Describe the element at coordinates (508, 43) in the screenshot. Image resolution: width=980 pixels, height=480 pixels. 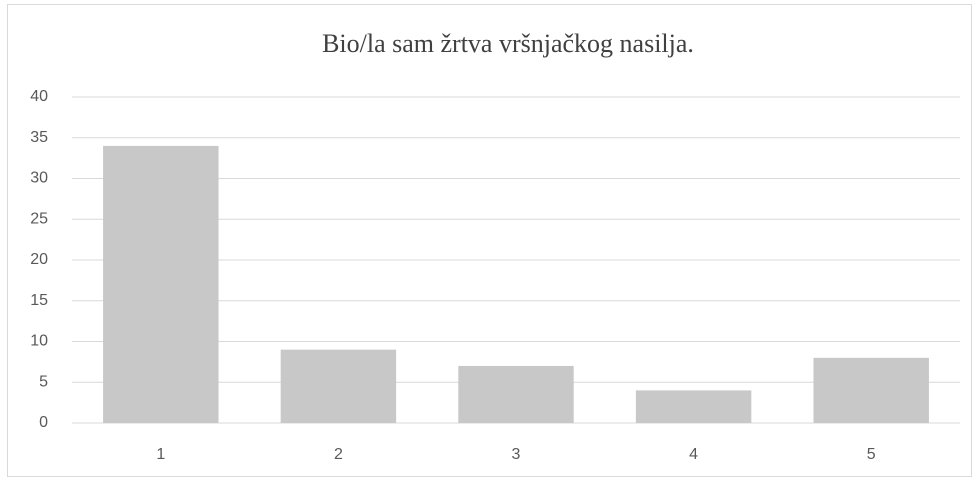
I see `chart-title: Bio/la sam žrtva vršnjačkog nasilja.` at that location.